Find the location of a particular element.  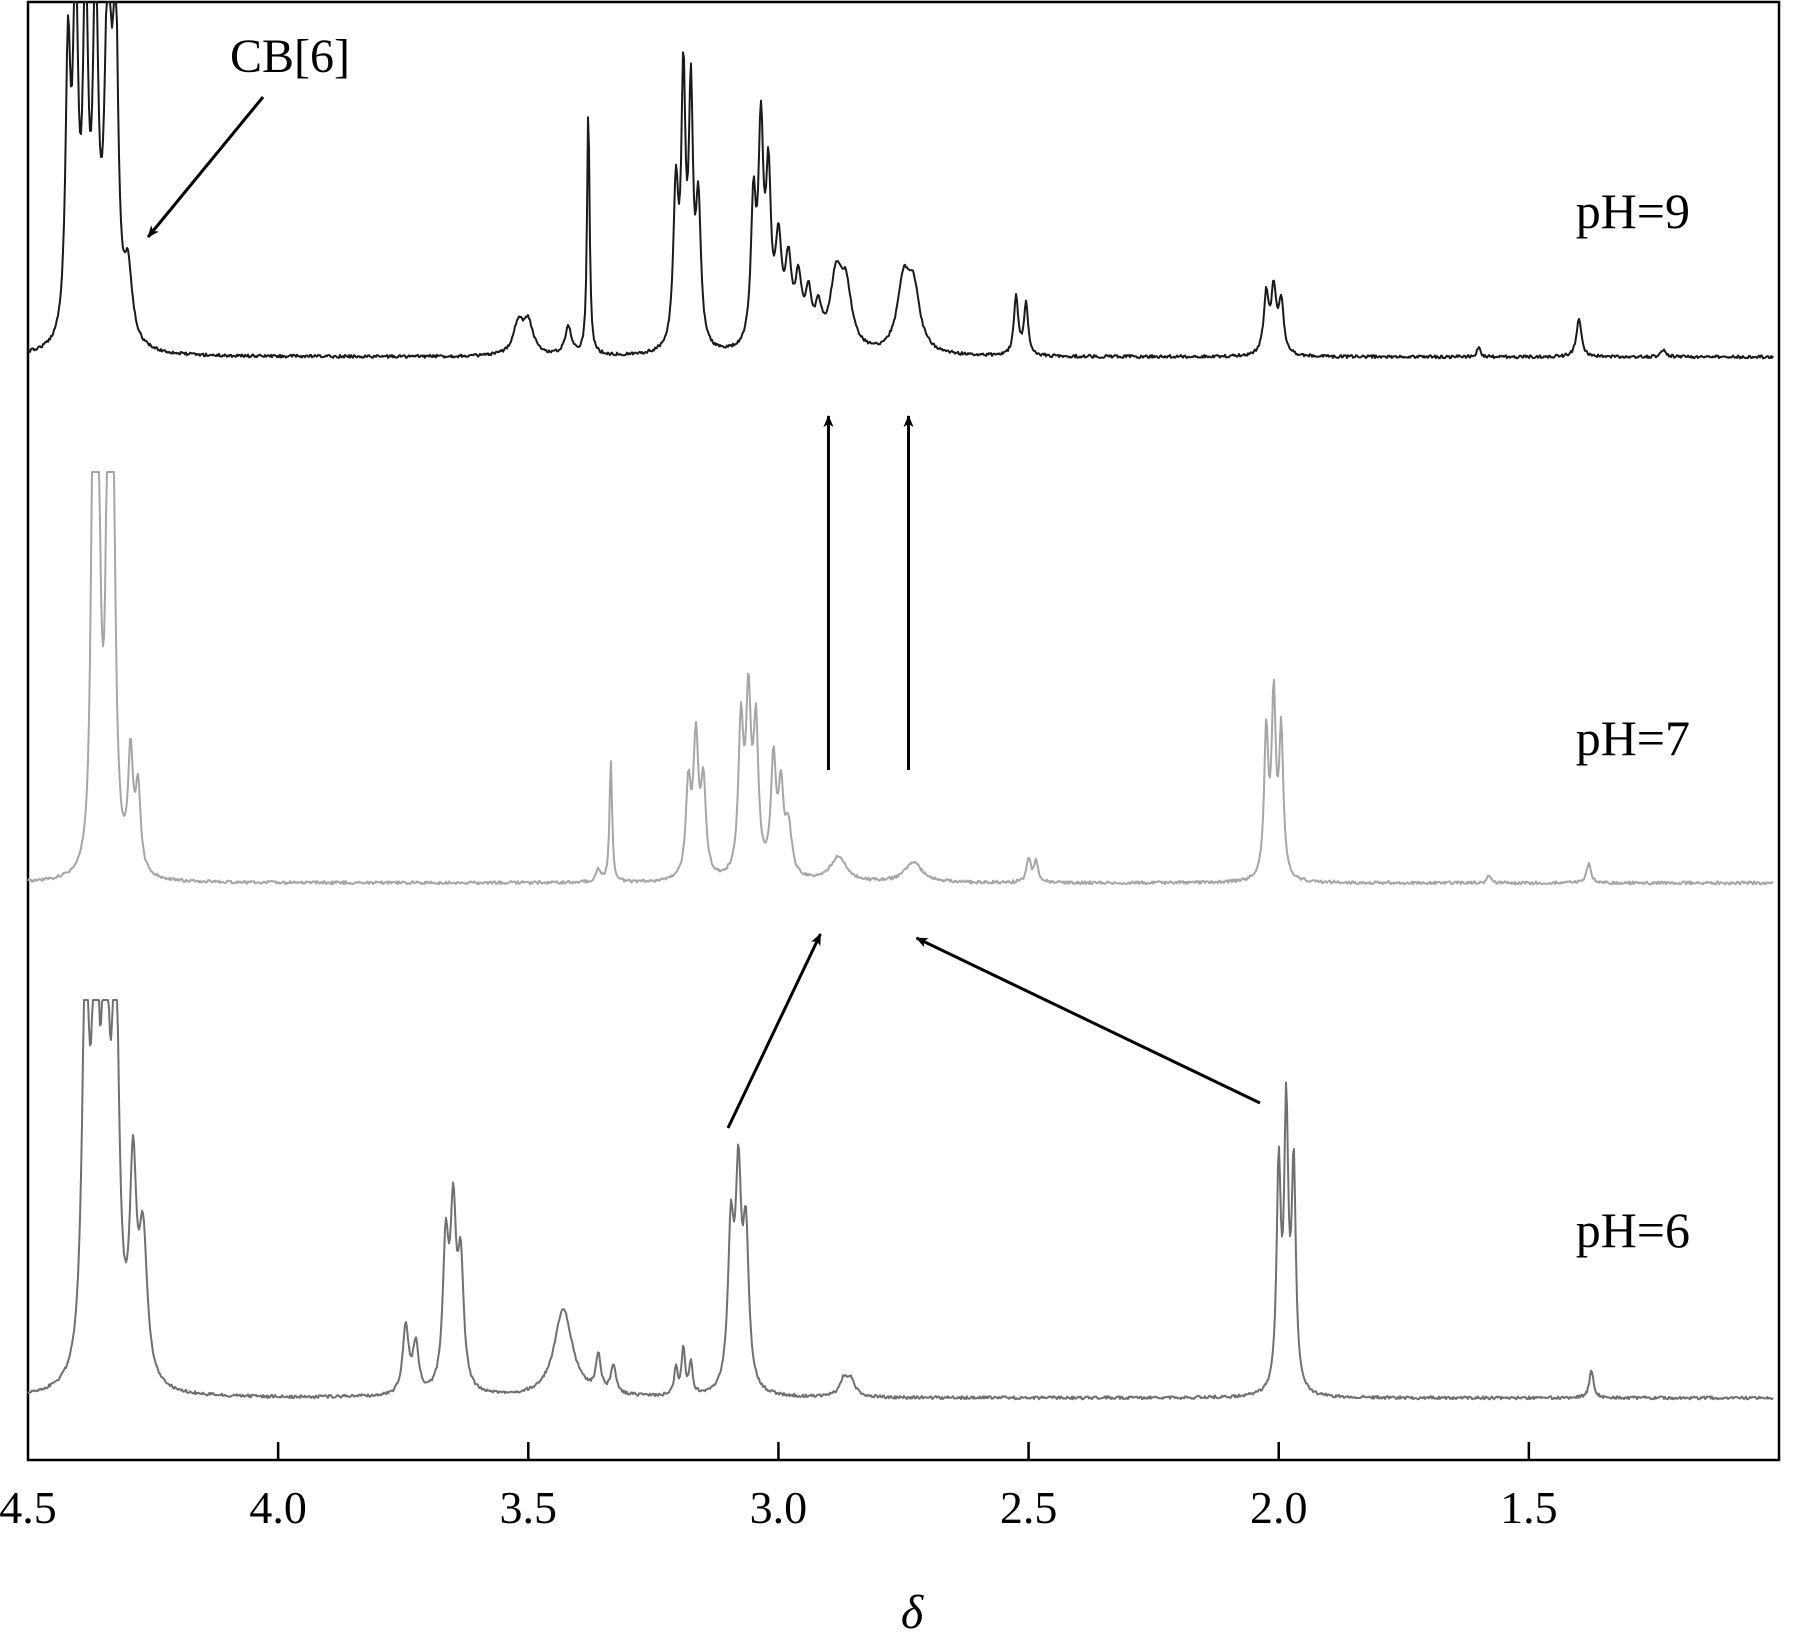

x-tick-label: 2.0 is located at coordinates (1279, 1507).